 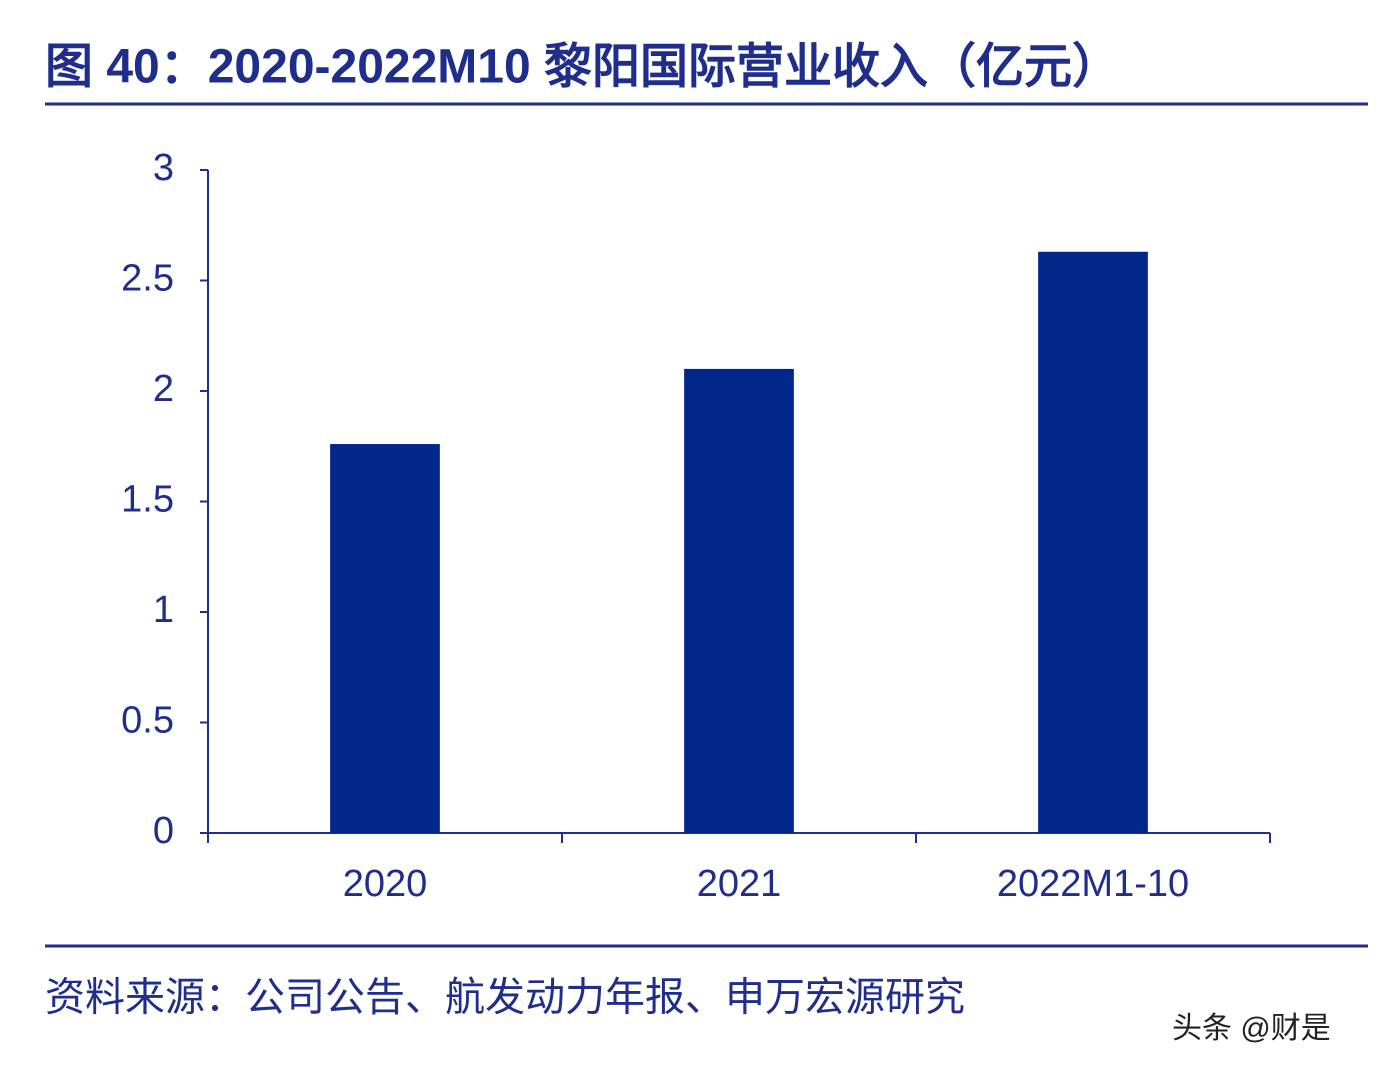 I want to click on y-tick-label: 0.5, so click(x=147, y=721).